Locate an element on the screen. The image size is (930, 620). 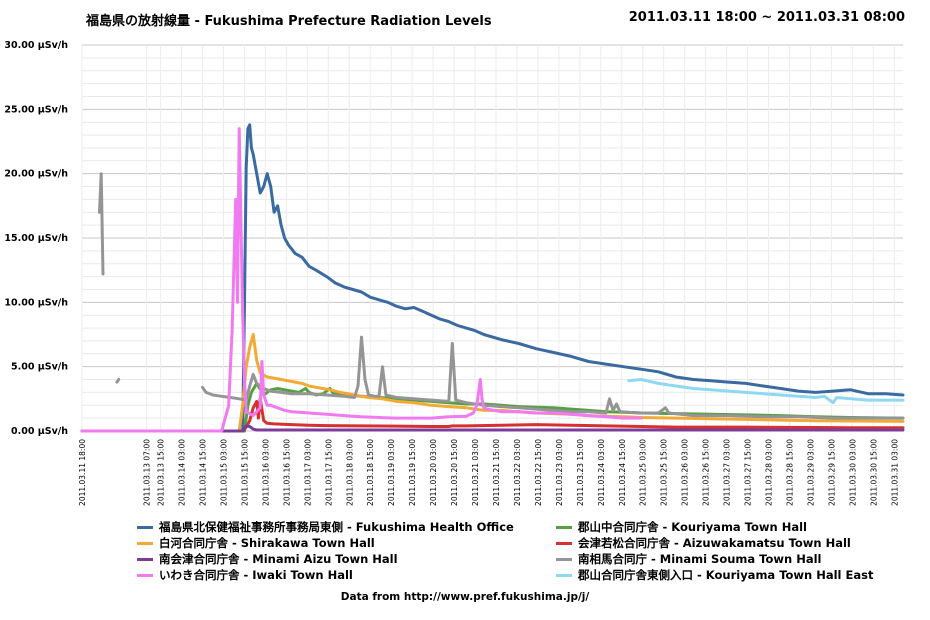
x-tick-label: 2011.03.18 15:00 is located at coordinates (370, 472).